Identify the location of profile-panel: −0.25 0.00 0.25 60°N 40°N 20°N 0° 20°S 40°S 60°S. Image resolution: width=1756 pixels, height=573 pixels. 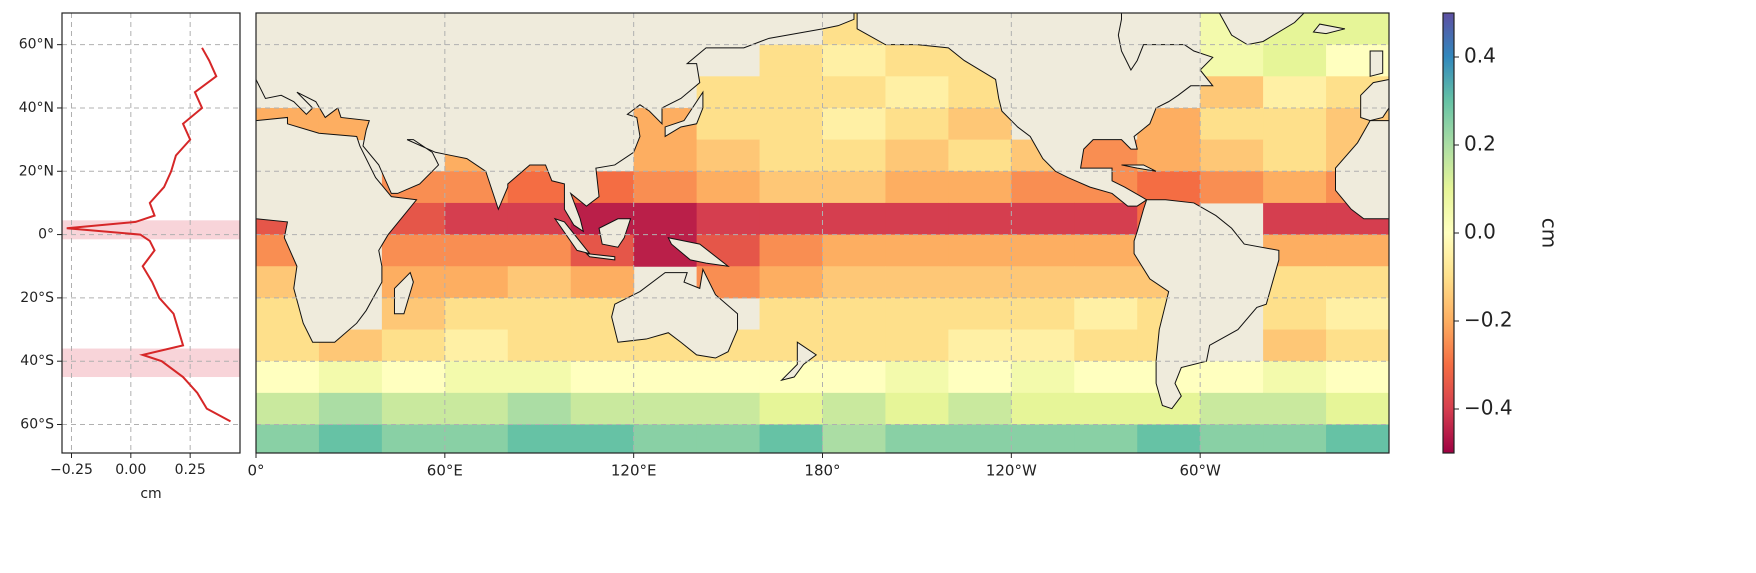
(130, 245).